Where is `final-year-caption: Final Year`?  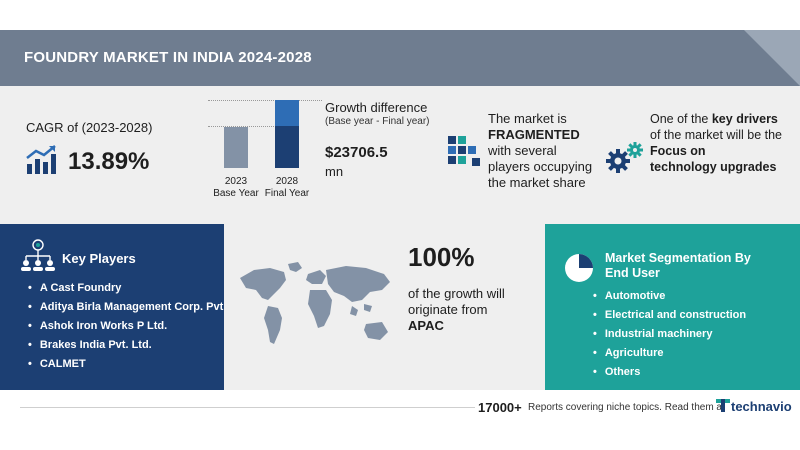 final-year-caption: Final Year is located at coordinates (287, 193).